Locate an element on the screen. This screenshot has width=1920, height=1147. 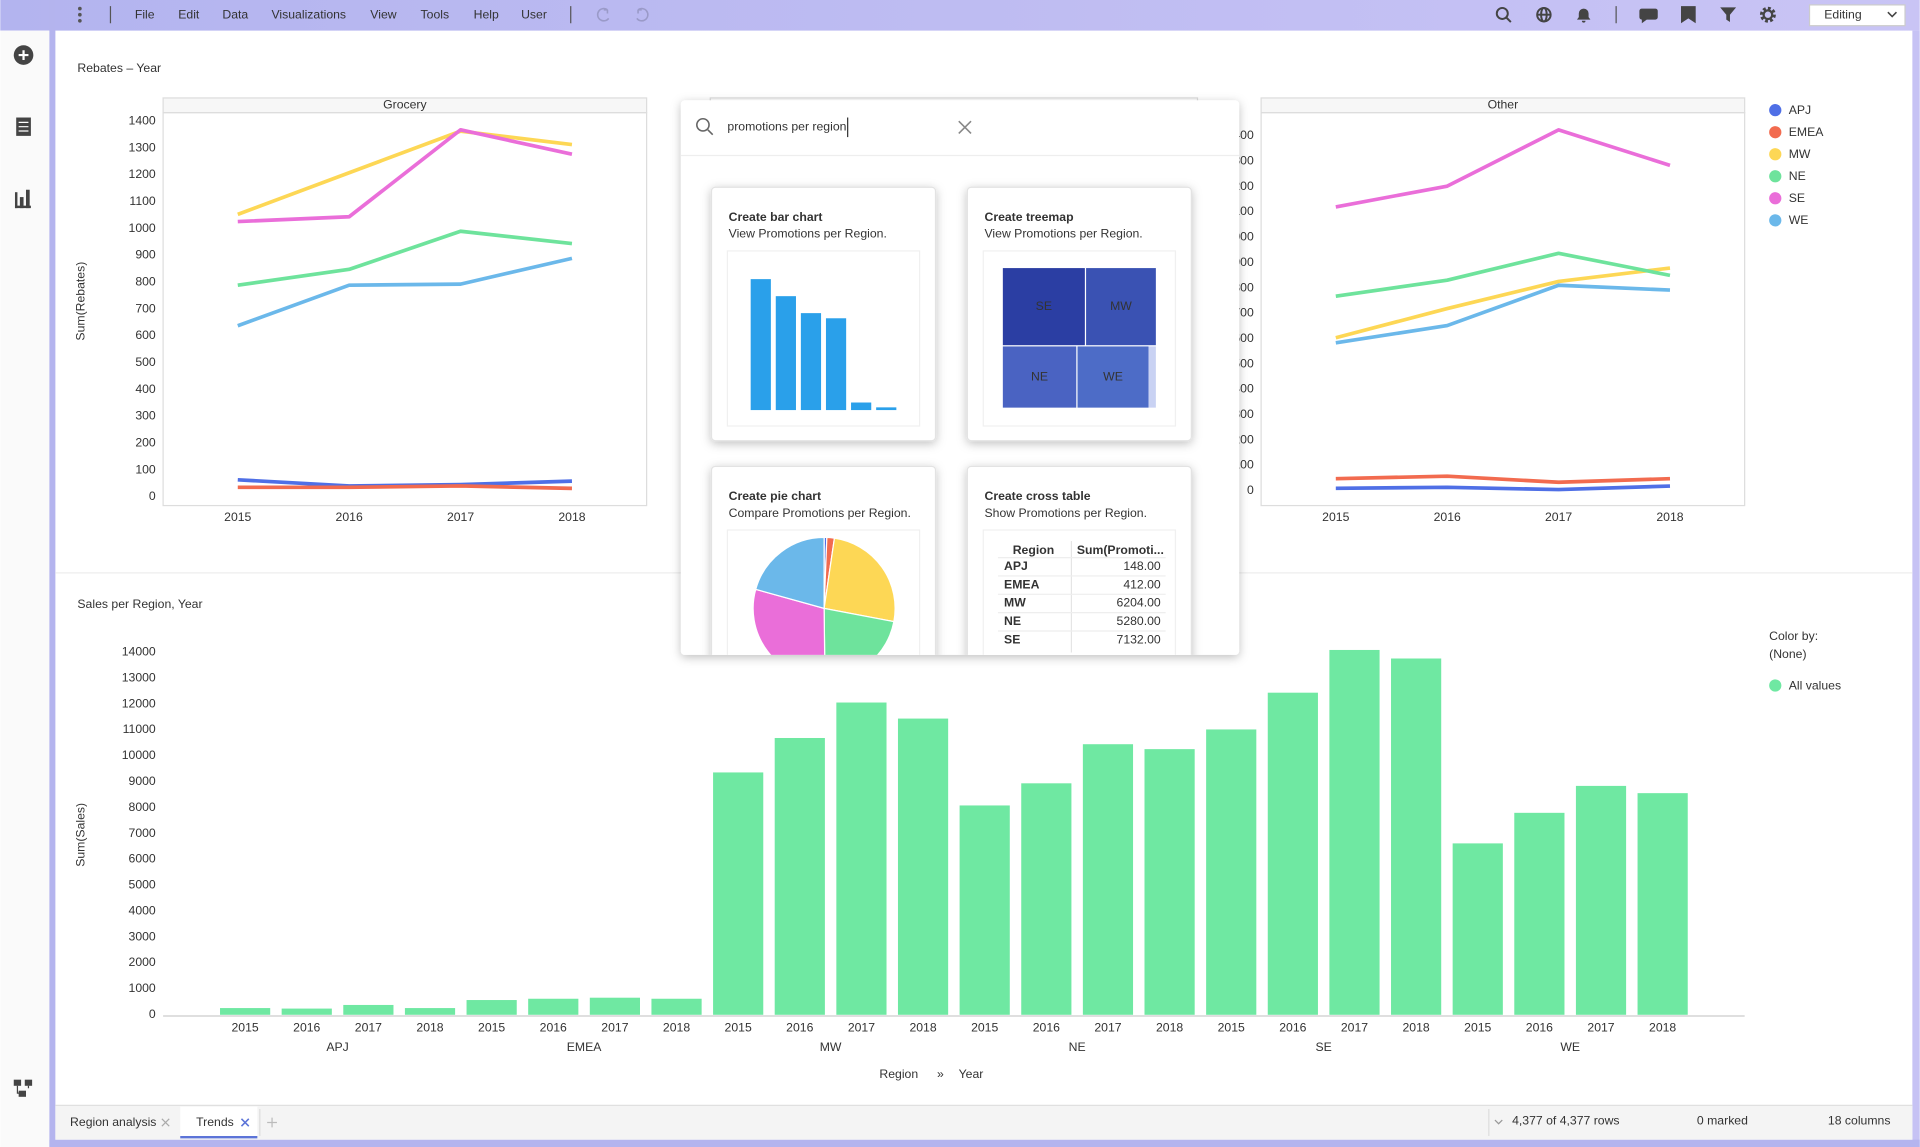
menu-item: Data is located at coordinates (235, 15).